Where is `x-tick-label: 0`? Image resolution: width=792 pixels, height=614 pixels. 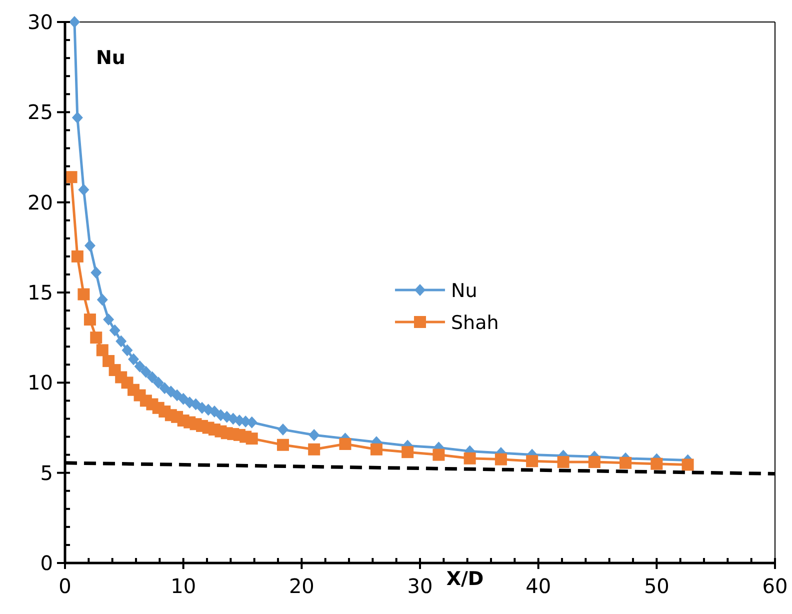 x-tick-label: 0 is located at coordinates (65, 586).